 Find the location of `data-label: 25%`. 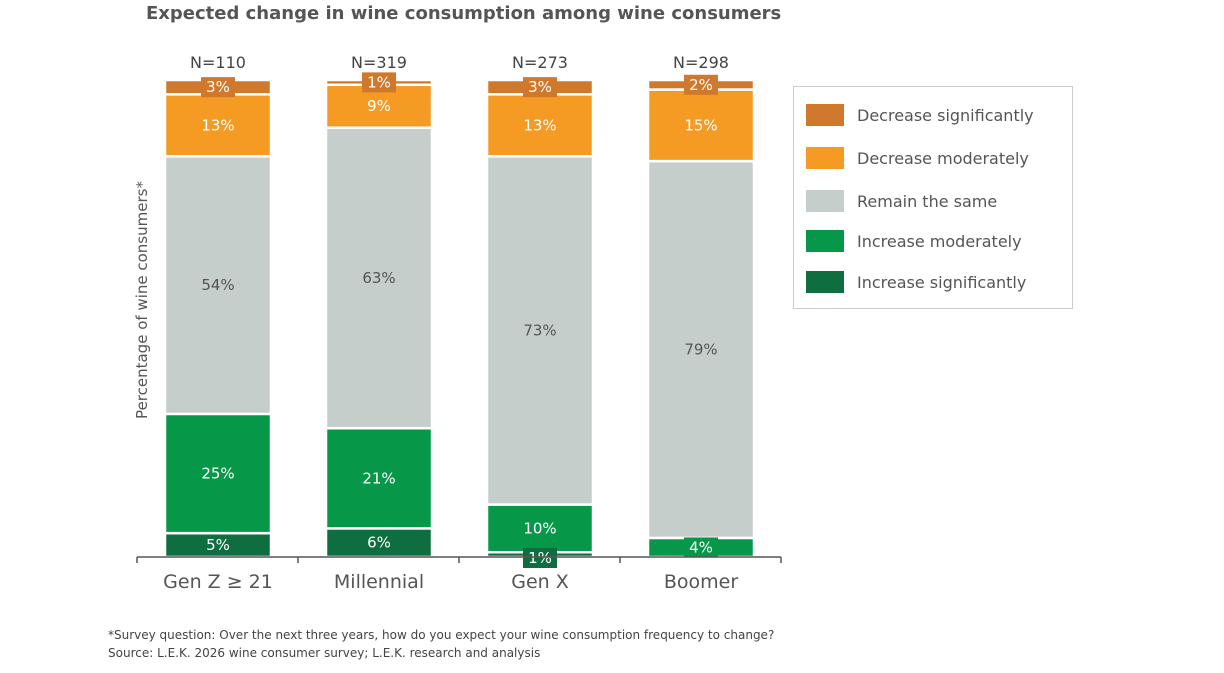

data-label: 25% is located at coordinates (217, 474).